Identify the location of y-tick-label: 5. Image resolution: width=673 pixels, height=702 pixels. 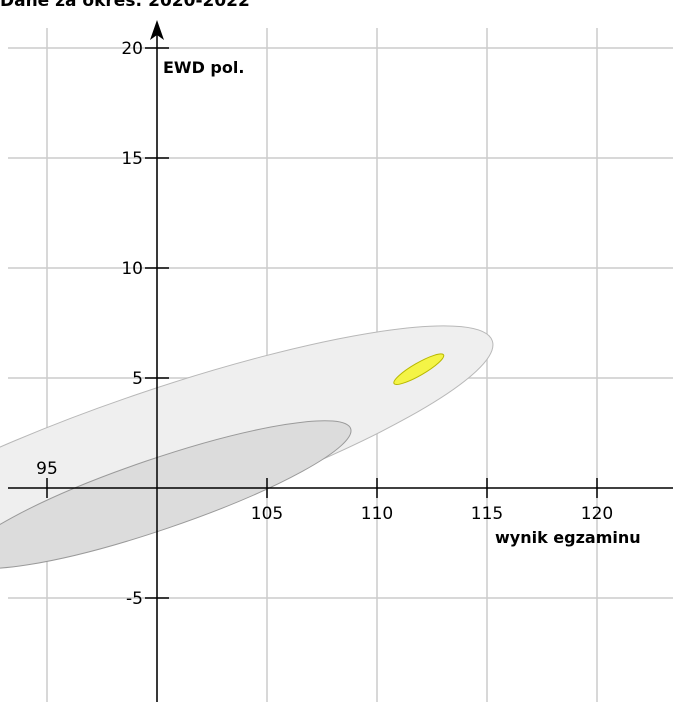
(137, 379).